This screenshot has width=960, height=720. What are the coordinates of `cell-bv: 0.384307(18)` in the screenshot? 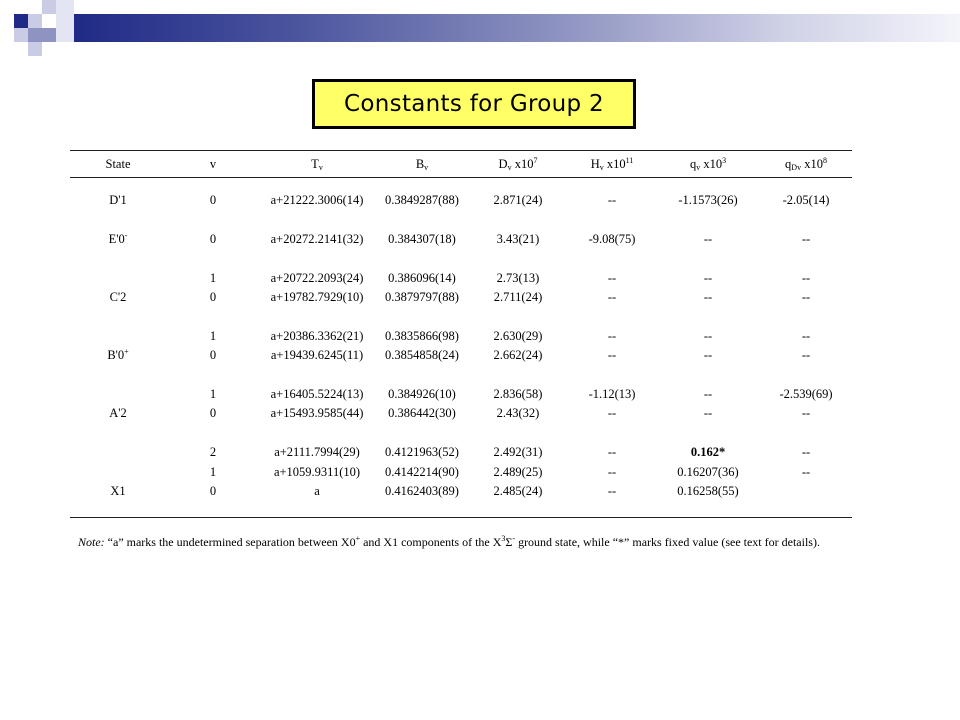 It's located at (422, 239).